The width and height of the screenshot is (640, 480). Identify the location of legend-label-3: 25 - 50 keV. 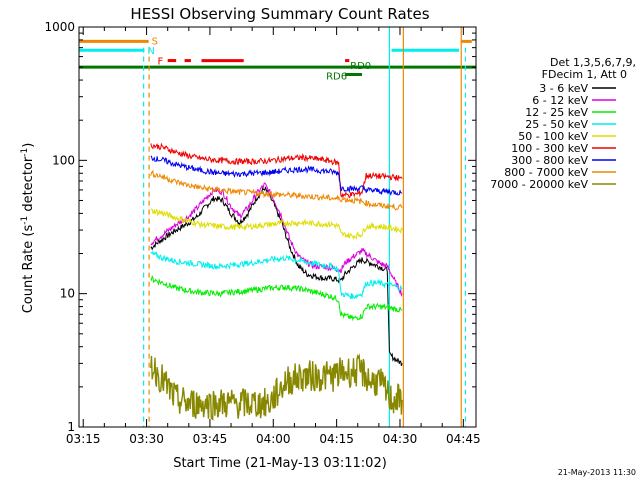
(556, 124).